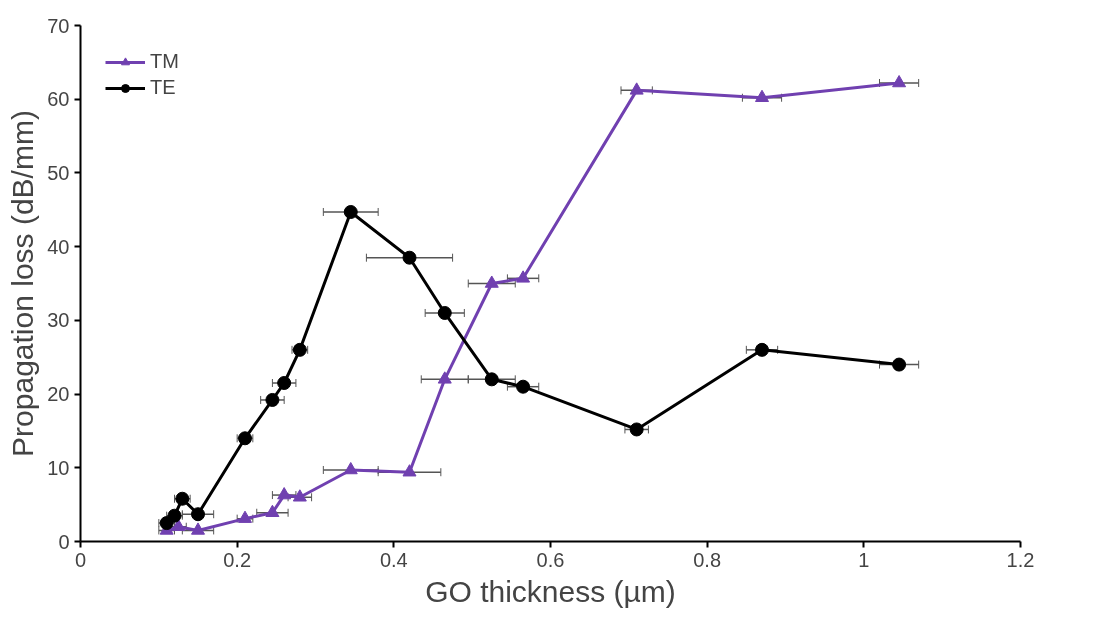  What do you see at coordinates (864, 559) in the screenshot?
I see `x-tick-label: 1` at bounding box center [864, 559].